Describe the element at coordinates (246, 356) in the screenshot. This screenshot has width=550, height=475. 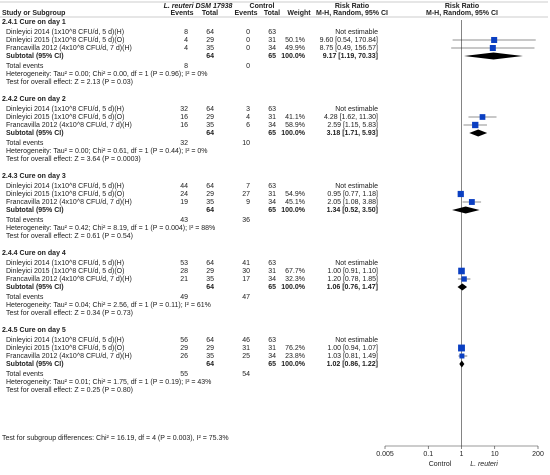
I see `study-e2: 25` at that location.